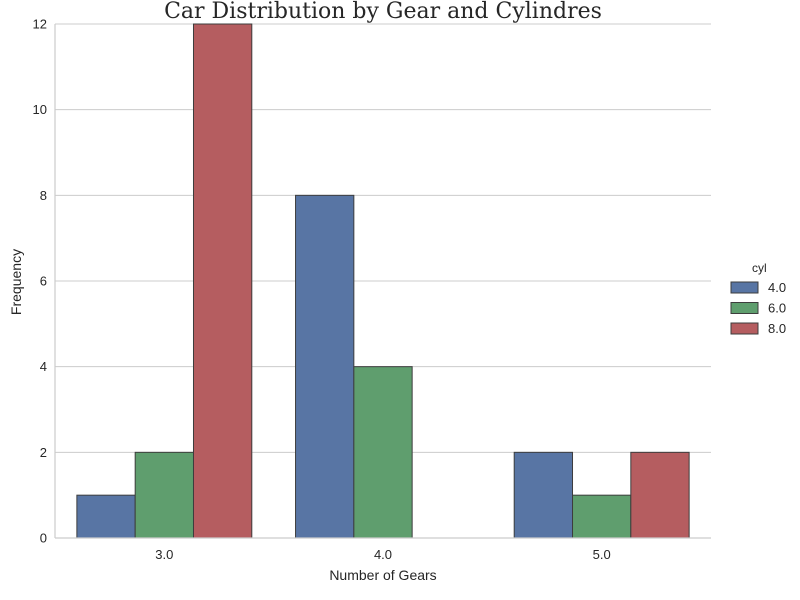 Image resolution: width=800 pixels, height=600 pixels. I want to click on x-tick-label: 5.0, so click(602, 554).